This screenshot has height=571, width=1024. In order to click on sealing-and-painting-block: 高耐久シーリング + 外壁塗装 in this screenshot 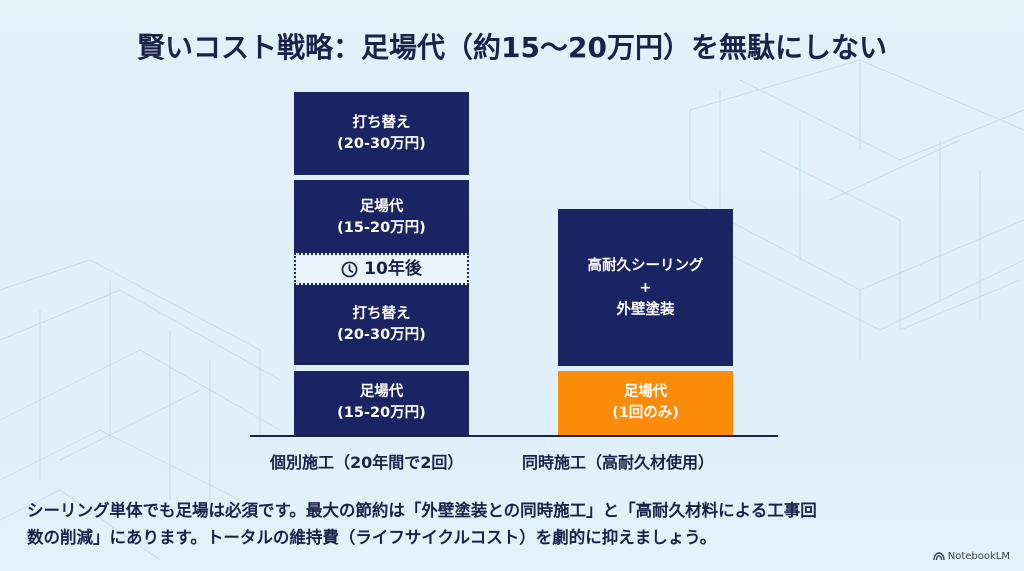, I will do `click(645, 287)`.